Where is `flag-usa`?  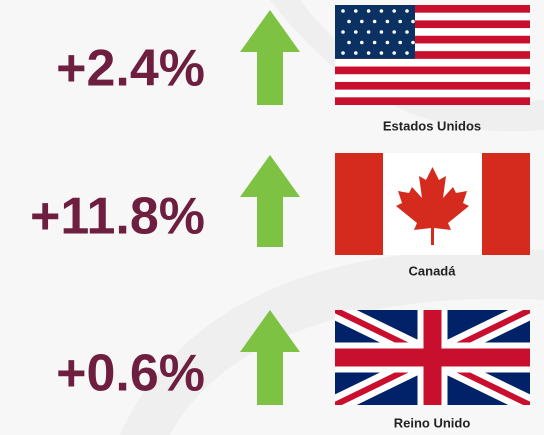 flag-usa is located at coordinates (432, 55).